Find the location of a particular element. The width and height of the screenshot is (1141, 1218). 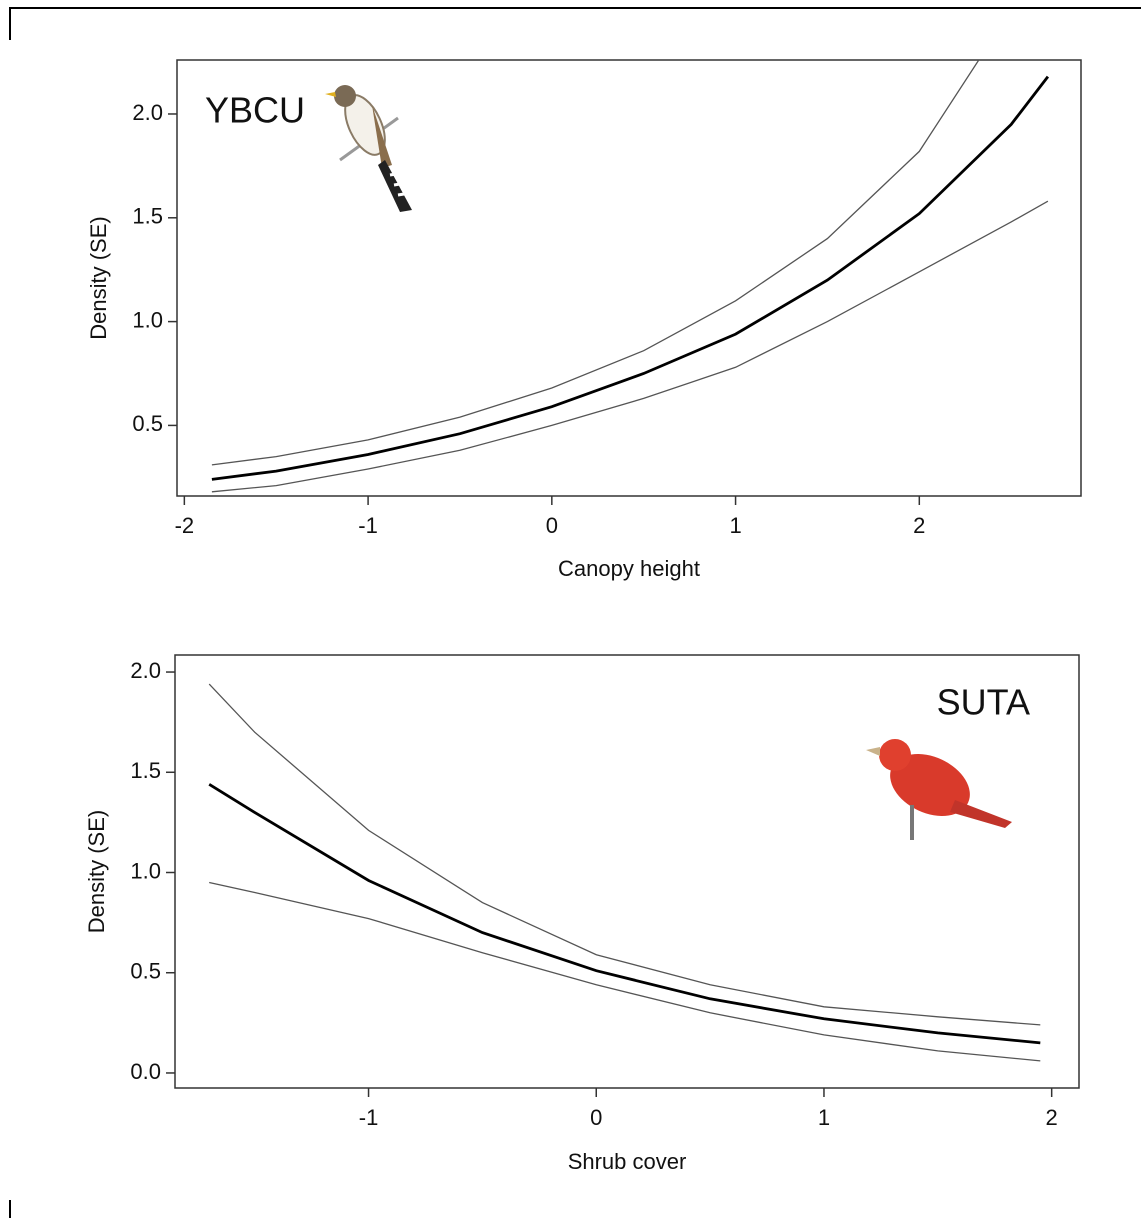

frame is located at coordinates (575, 23).